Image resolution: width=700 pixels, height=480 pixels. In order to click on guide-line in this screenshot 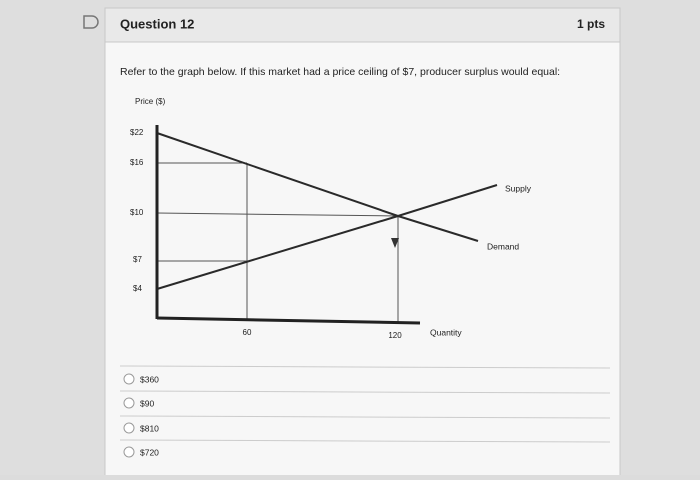, I will do `click(277, 214)`.